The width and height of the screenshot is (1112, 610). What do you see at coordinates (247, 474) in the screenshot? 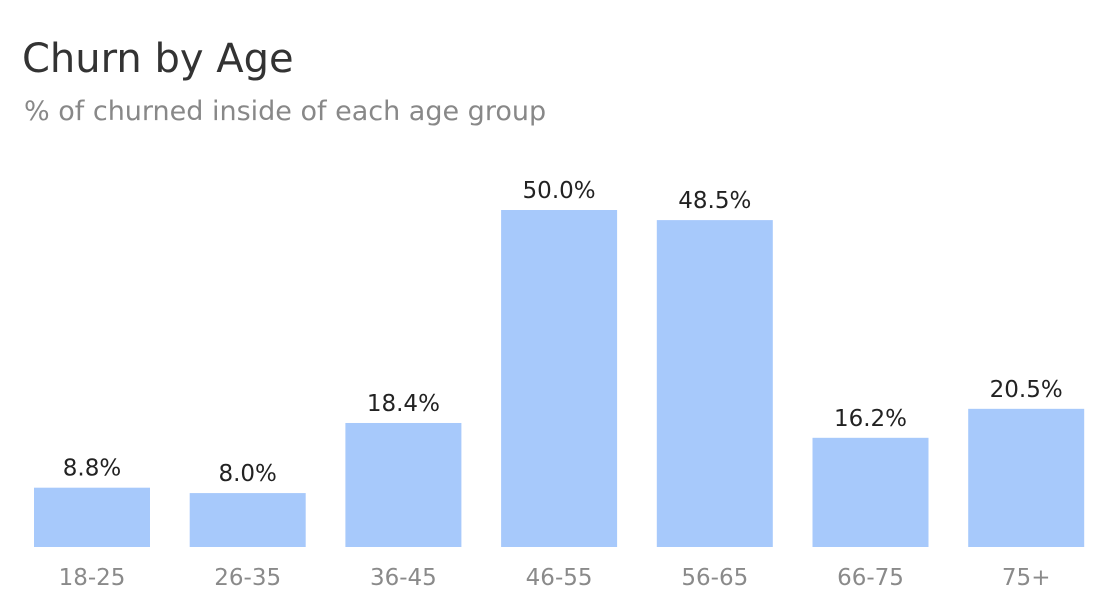
I see `value-label-26-35: 8.0%` at bounding box center [247, 474].